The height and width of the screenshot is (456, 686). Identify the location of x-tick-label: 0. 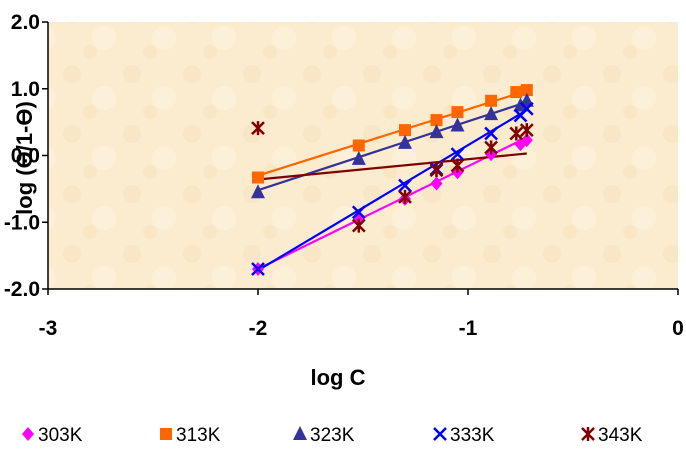
(678, 328).